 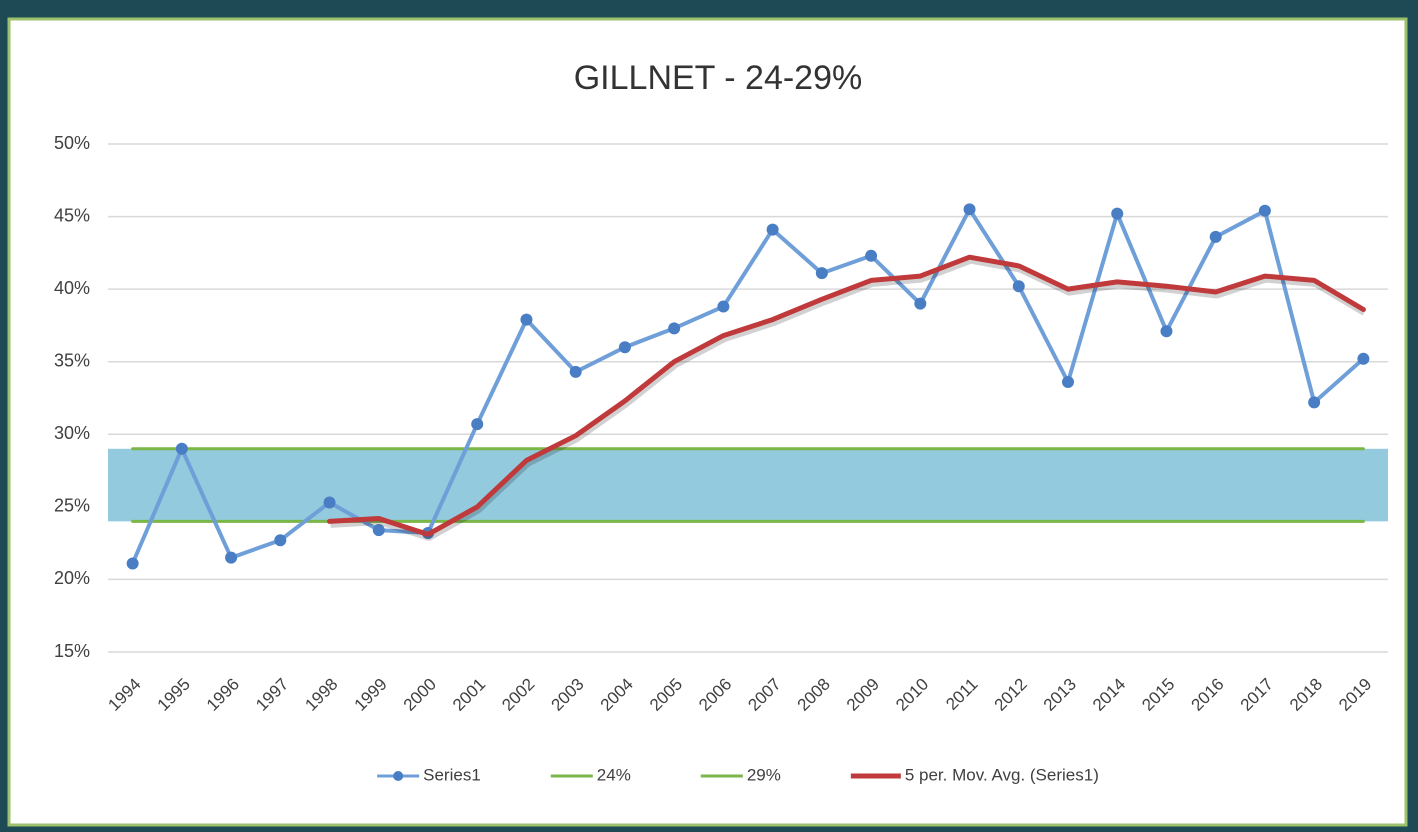 I want to click on legend-label: Series1, so click(x=452, y=774).